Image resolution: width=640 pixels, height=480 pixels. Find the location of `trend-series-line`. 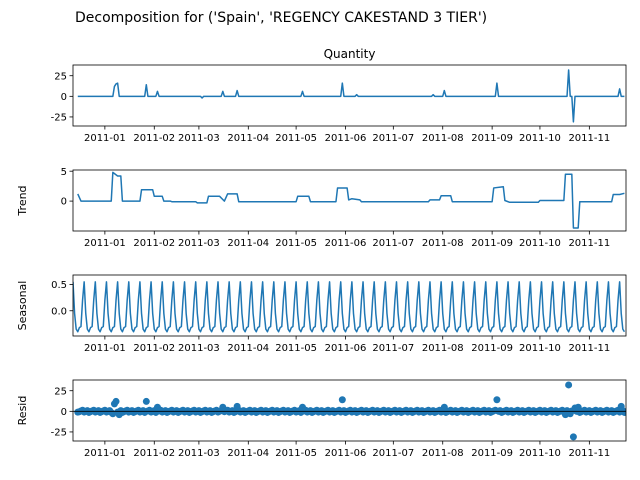

trend-series-line is located at coordinates (351, 200).